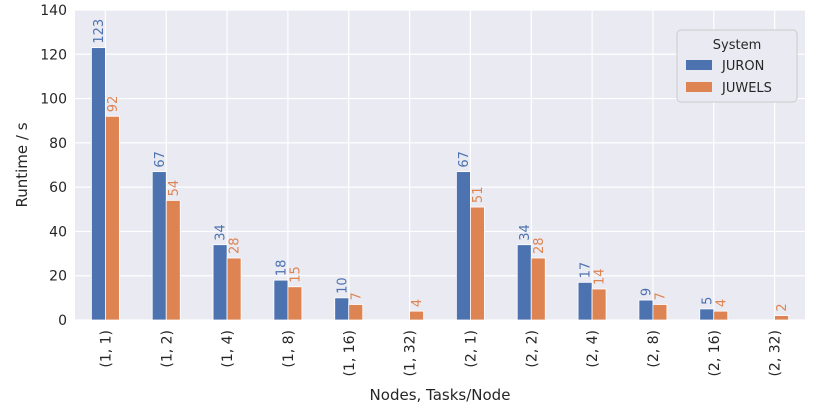 Image resolution: width=830 pixels, height=415 pixels. Describe the element at coordinates (782, 307) in the screenshot. I see `data-label-juwels-11: 2` at that location.